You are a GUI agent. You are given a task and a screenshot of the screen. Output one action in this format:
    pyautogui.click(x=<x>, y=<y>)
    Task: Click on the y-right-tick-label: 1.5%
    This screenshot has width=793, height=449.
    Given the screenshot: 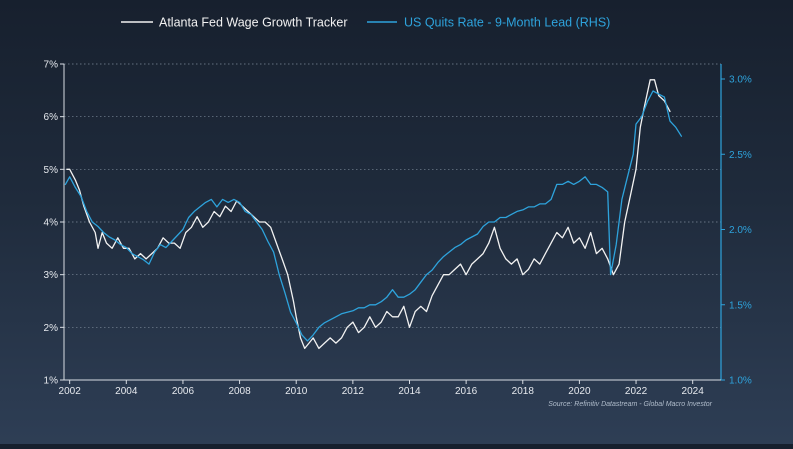 What is the action you would take?
    pyautogui.click(x=740, y=305)
    